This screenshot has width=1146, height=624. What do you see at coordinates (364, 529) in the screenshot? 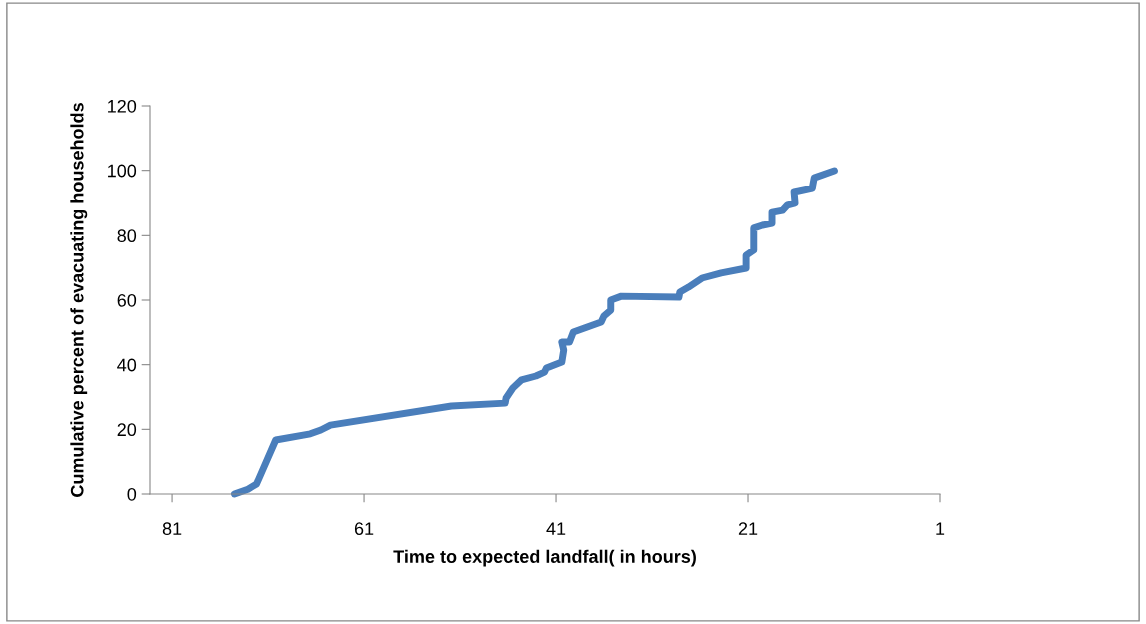
I see `x-tick-label: 61` at bounding box center [364, 529].